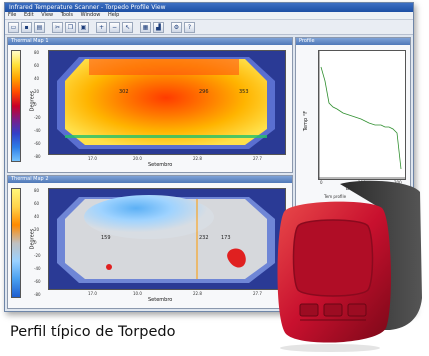  Describe the element at coordinates (209, 16) in the screenshot. I see `menu-bar: File Edit View Tools Window Help` at that location.